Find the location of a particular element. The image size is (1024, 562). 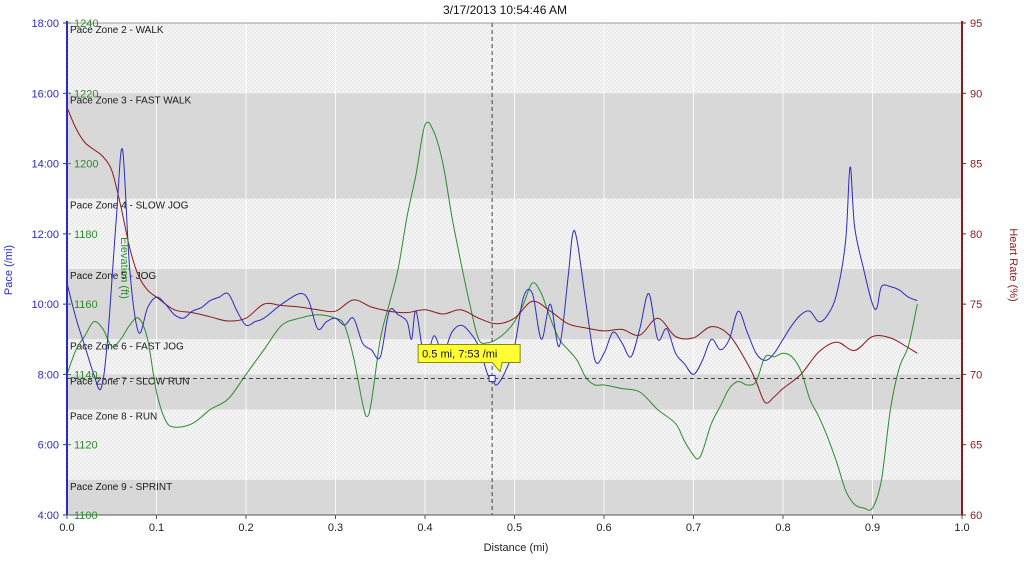

x-tick-label: 0.0 is located at coordinates (66, 528).